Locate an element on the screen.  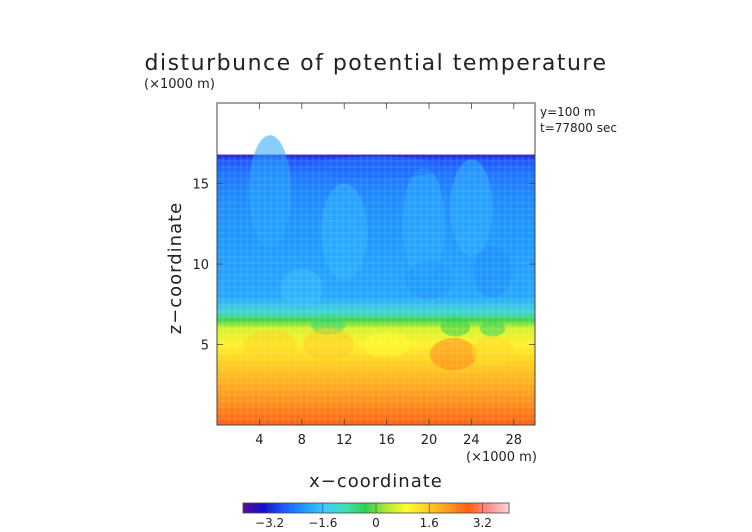
x-unit-label: (×1000 m) is located at coordinates (501, 457).